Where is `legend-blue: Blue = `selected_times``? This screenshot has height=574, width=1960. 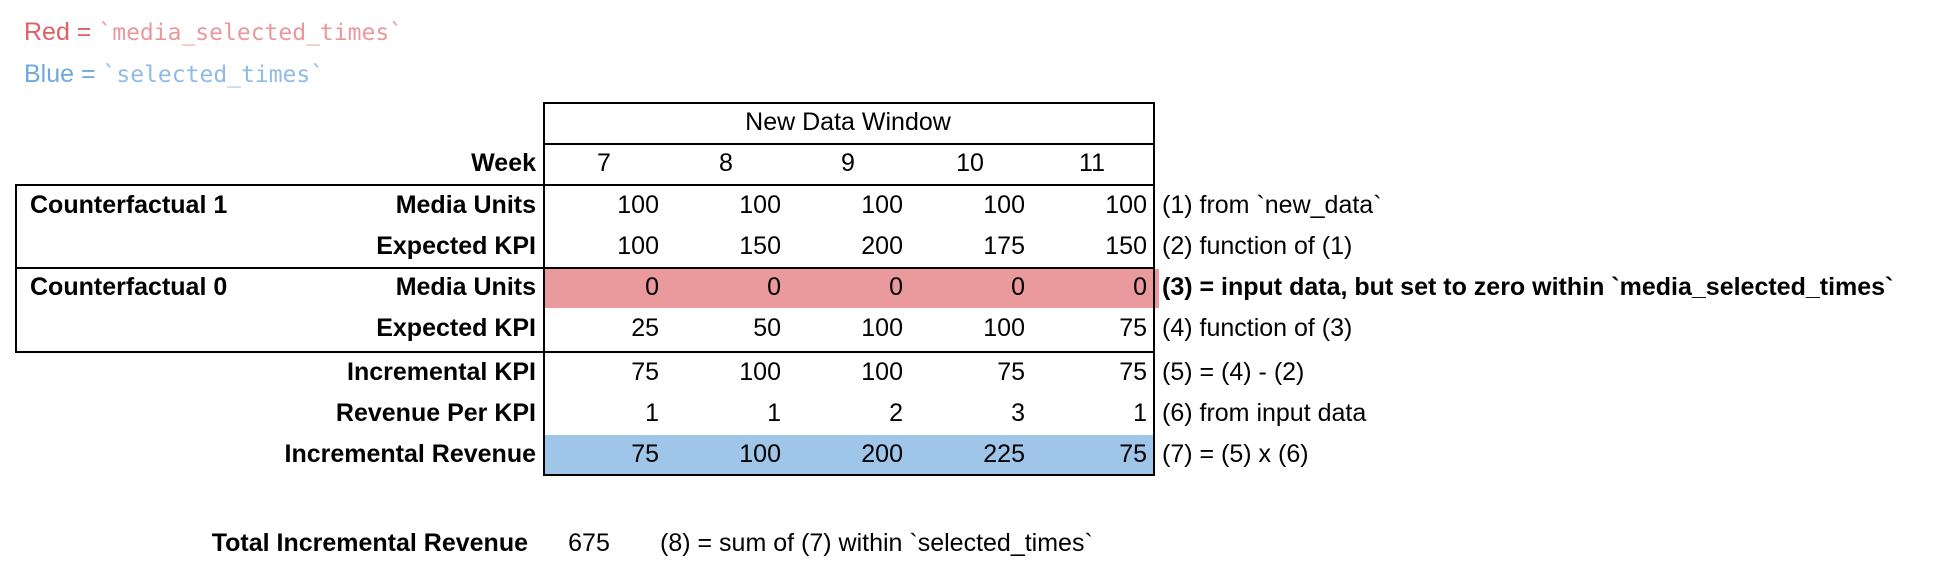 legend-blue: Blue = `selected_times` is located at coordinates (174, 74).